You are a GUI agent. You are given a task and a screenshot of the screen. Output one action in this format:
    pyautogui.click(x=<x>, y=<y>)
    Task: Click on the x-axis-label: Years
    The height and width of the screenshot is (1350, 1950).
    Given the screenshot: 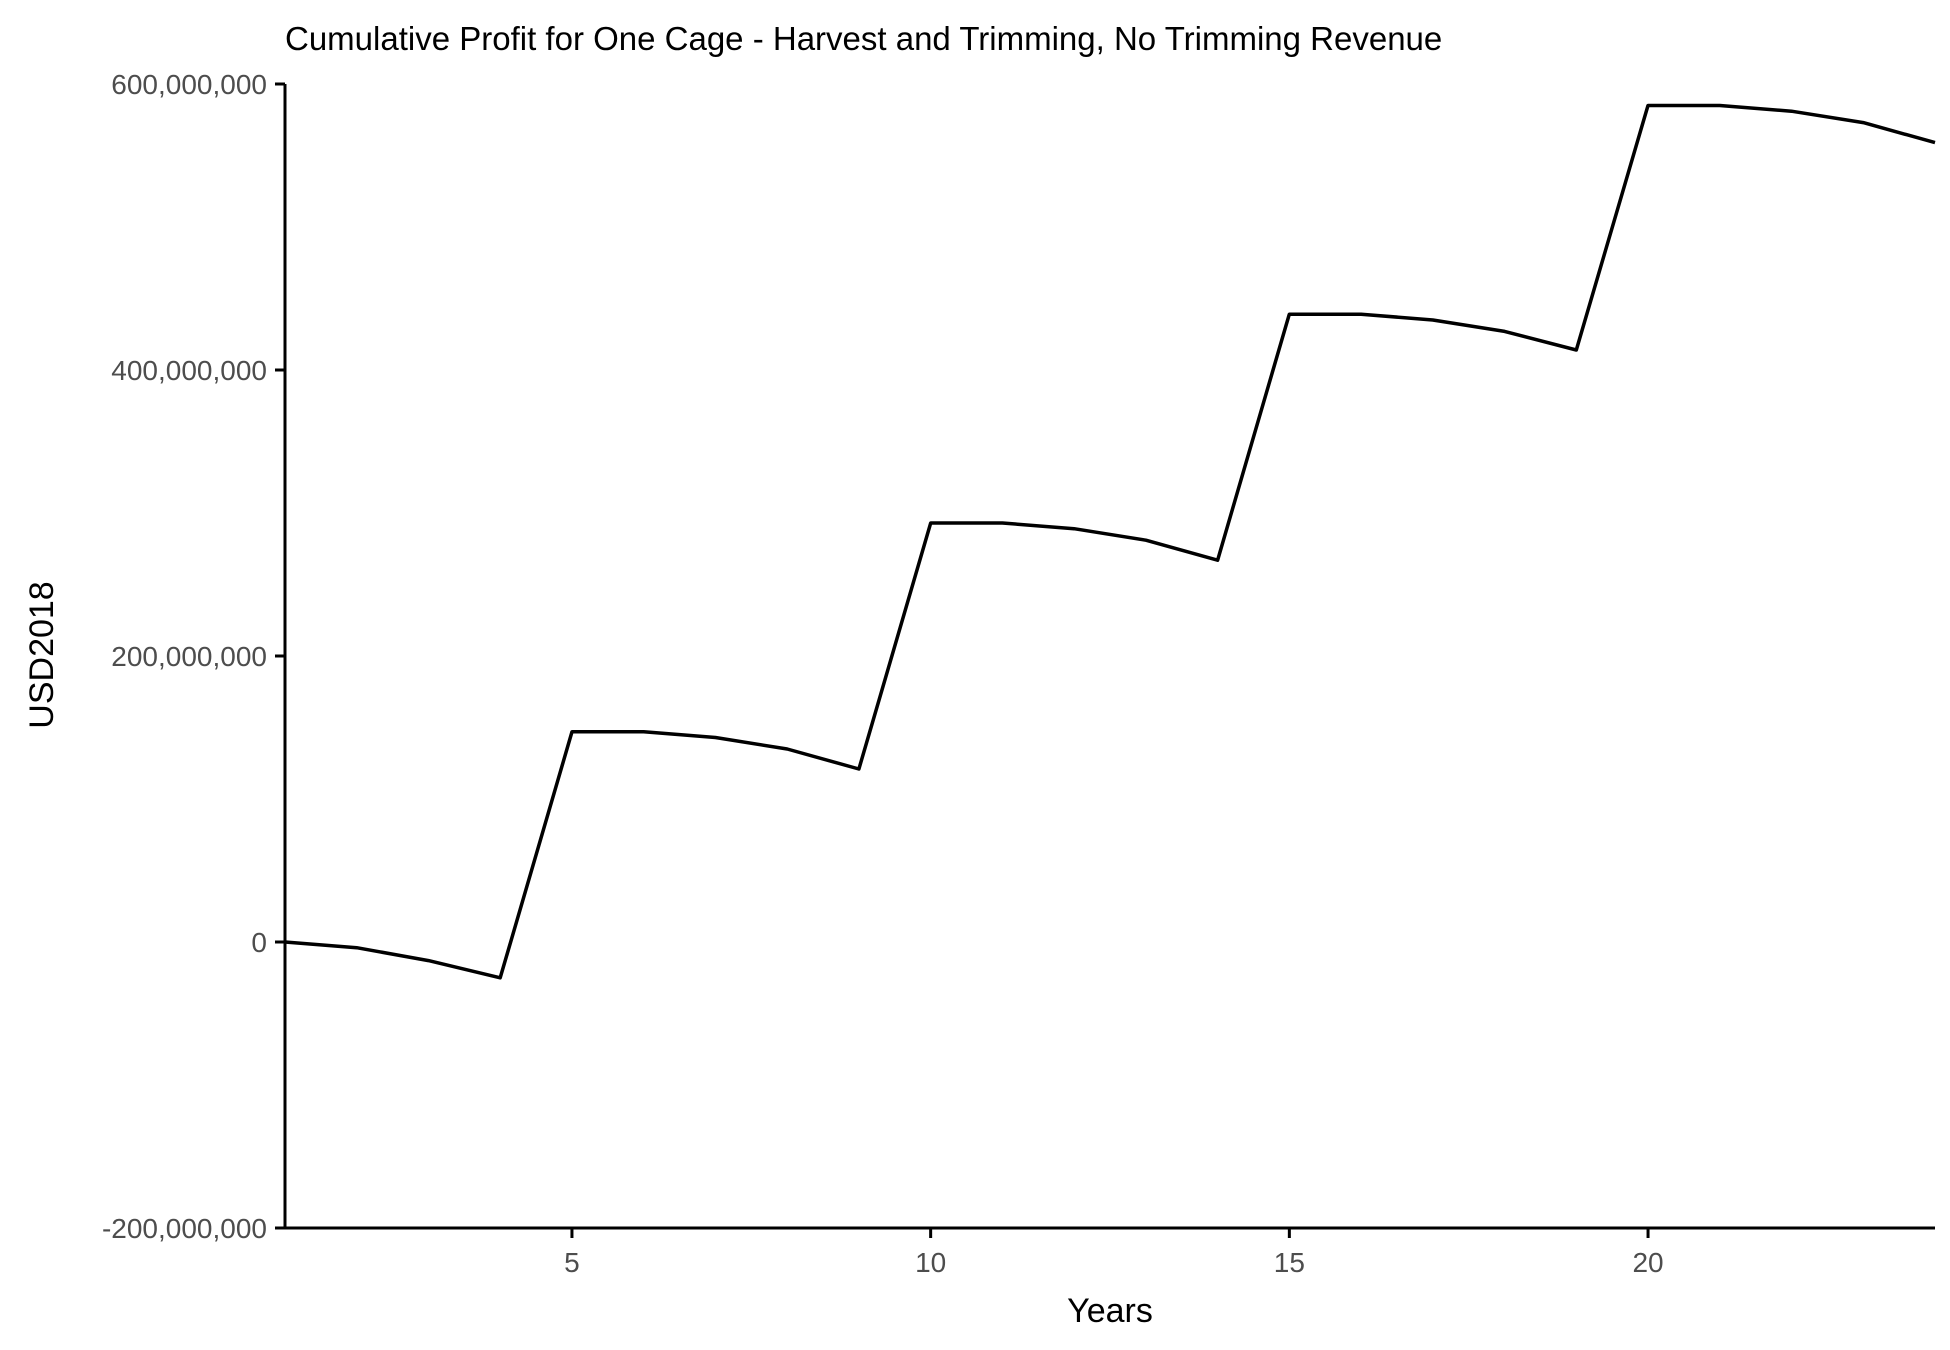 What is the action you would take?
    pyautogui.click(x=1110, y=1311)
    